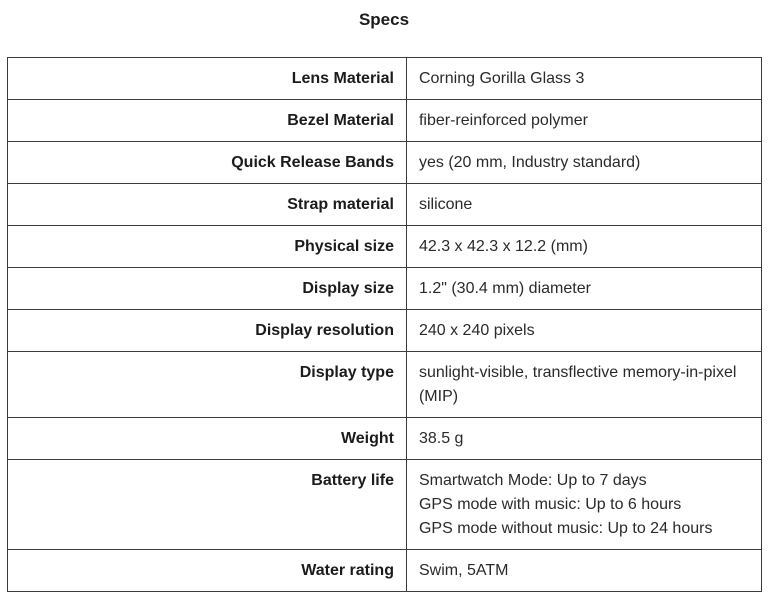 The width and height of the screenshot is (768, 604). Describe the element at coordinates (207, 120) in the screenshot. I see `spec-label: Bezel Material` at that location.